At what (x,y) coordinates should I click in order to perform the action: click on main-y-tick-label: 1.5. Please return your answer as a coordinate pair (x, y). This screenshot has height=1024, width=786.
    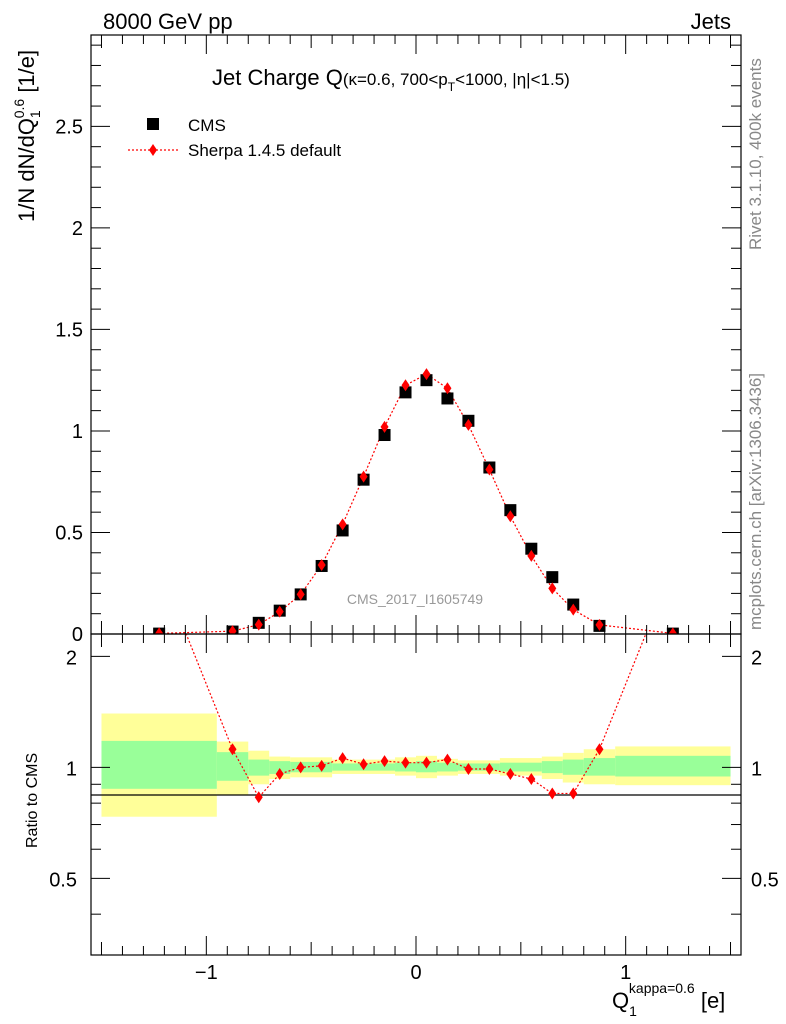
    Looking at the image, I should click on (69, 330).